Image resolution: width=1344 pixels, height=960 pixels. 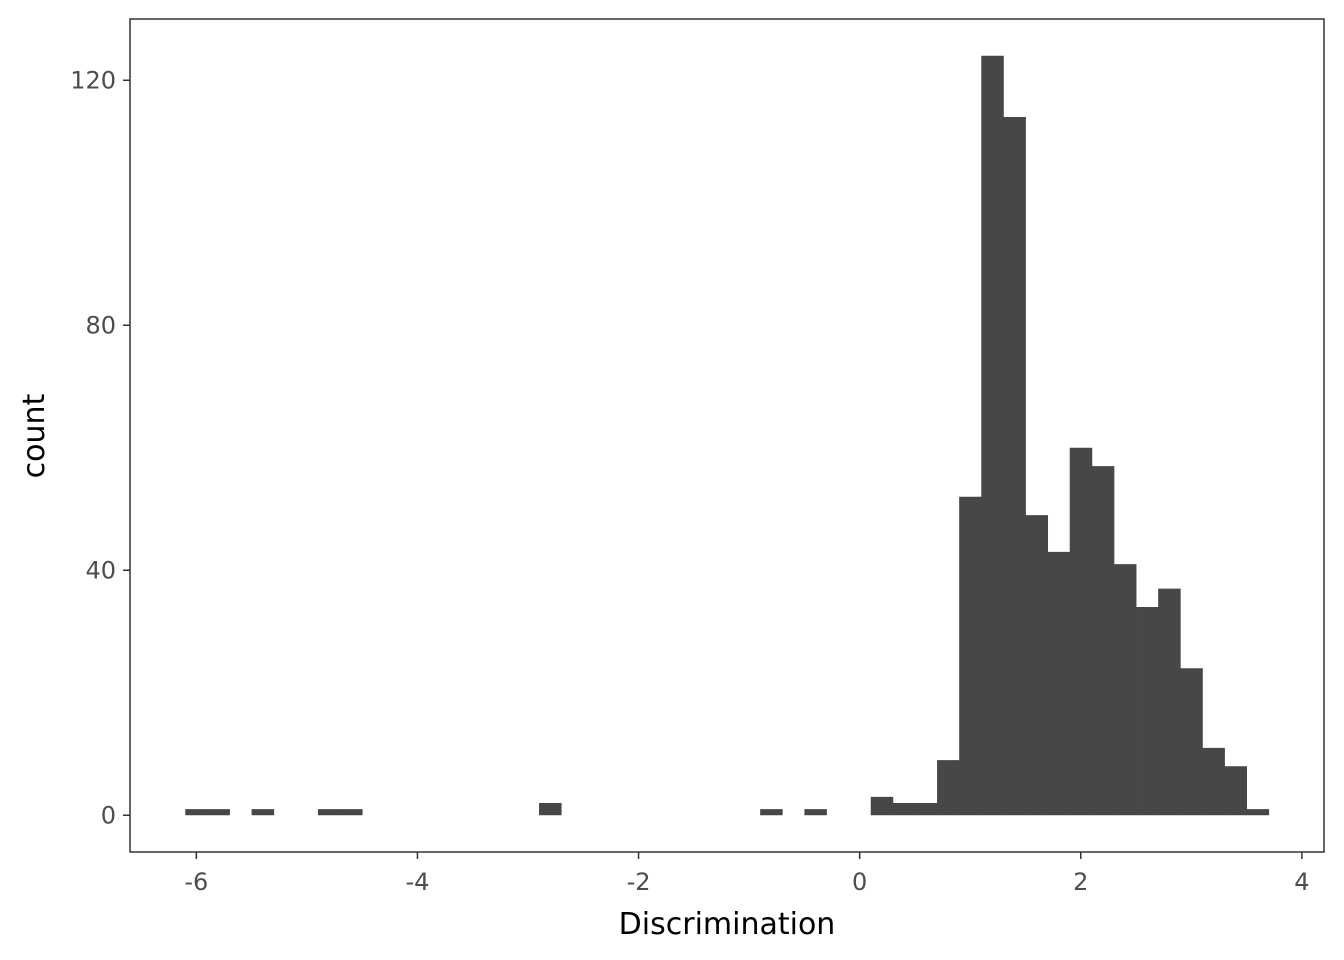 I want to click on x-tick-label: -6, so click(x=196, y=882).